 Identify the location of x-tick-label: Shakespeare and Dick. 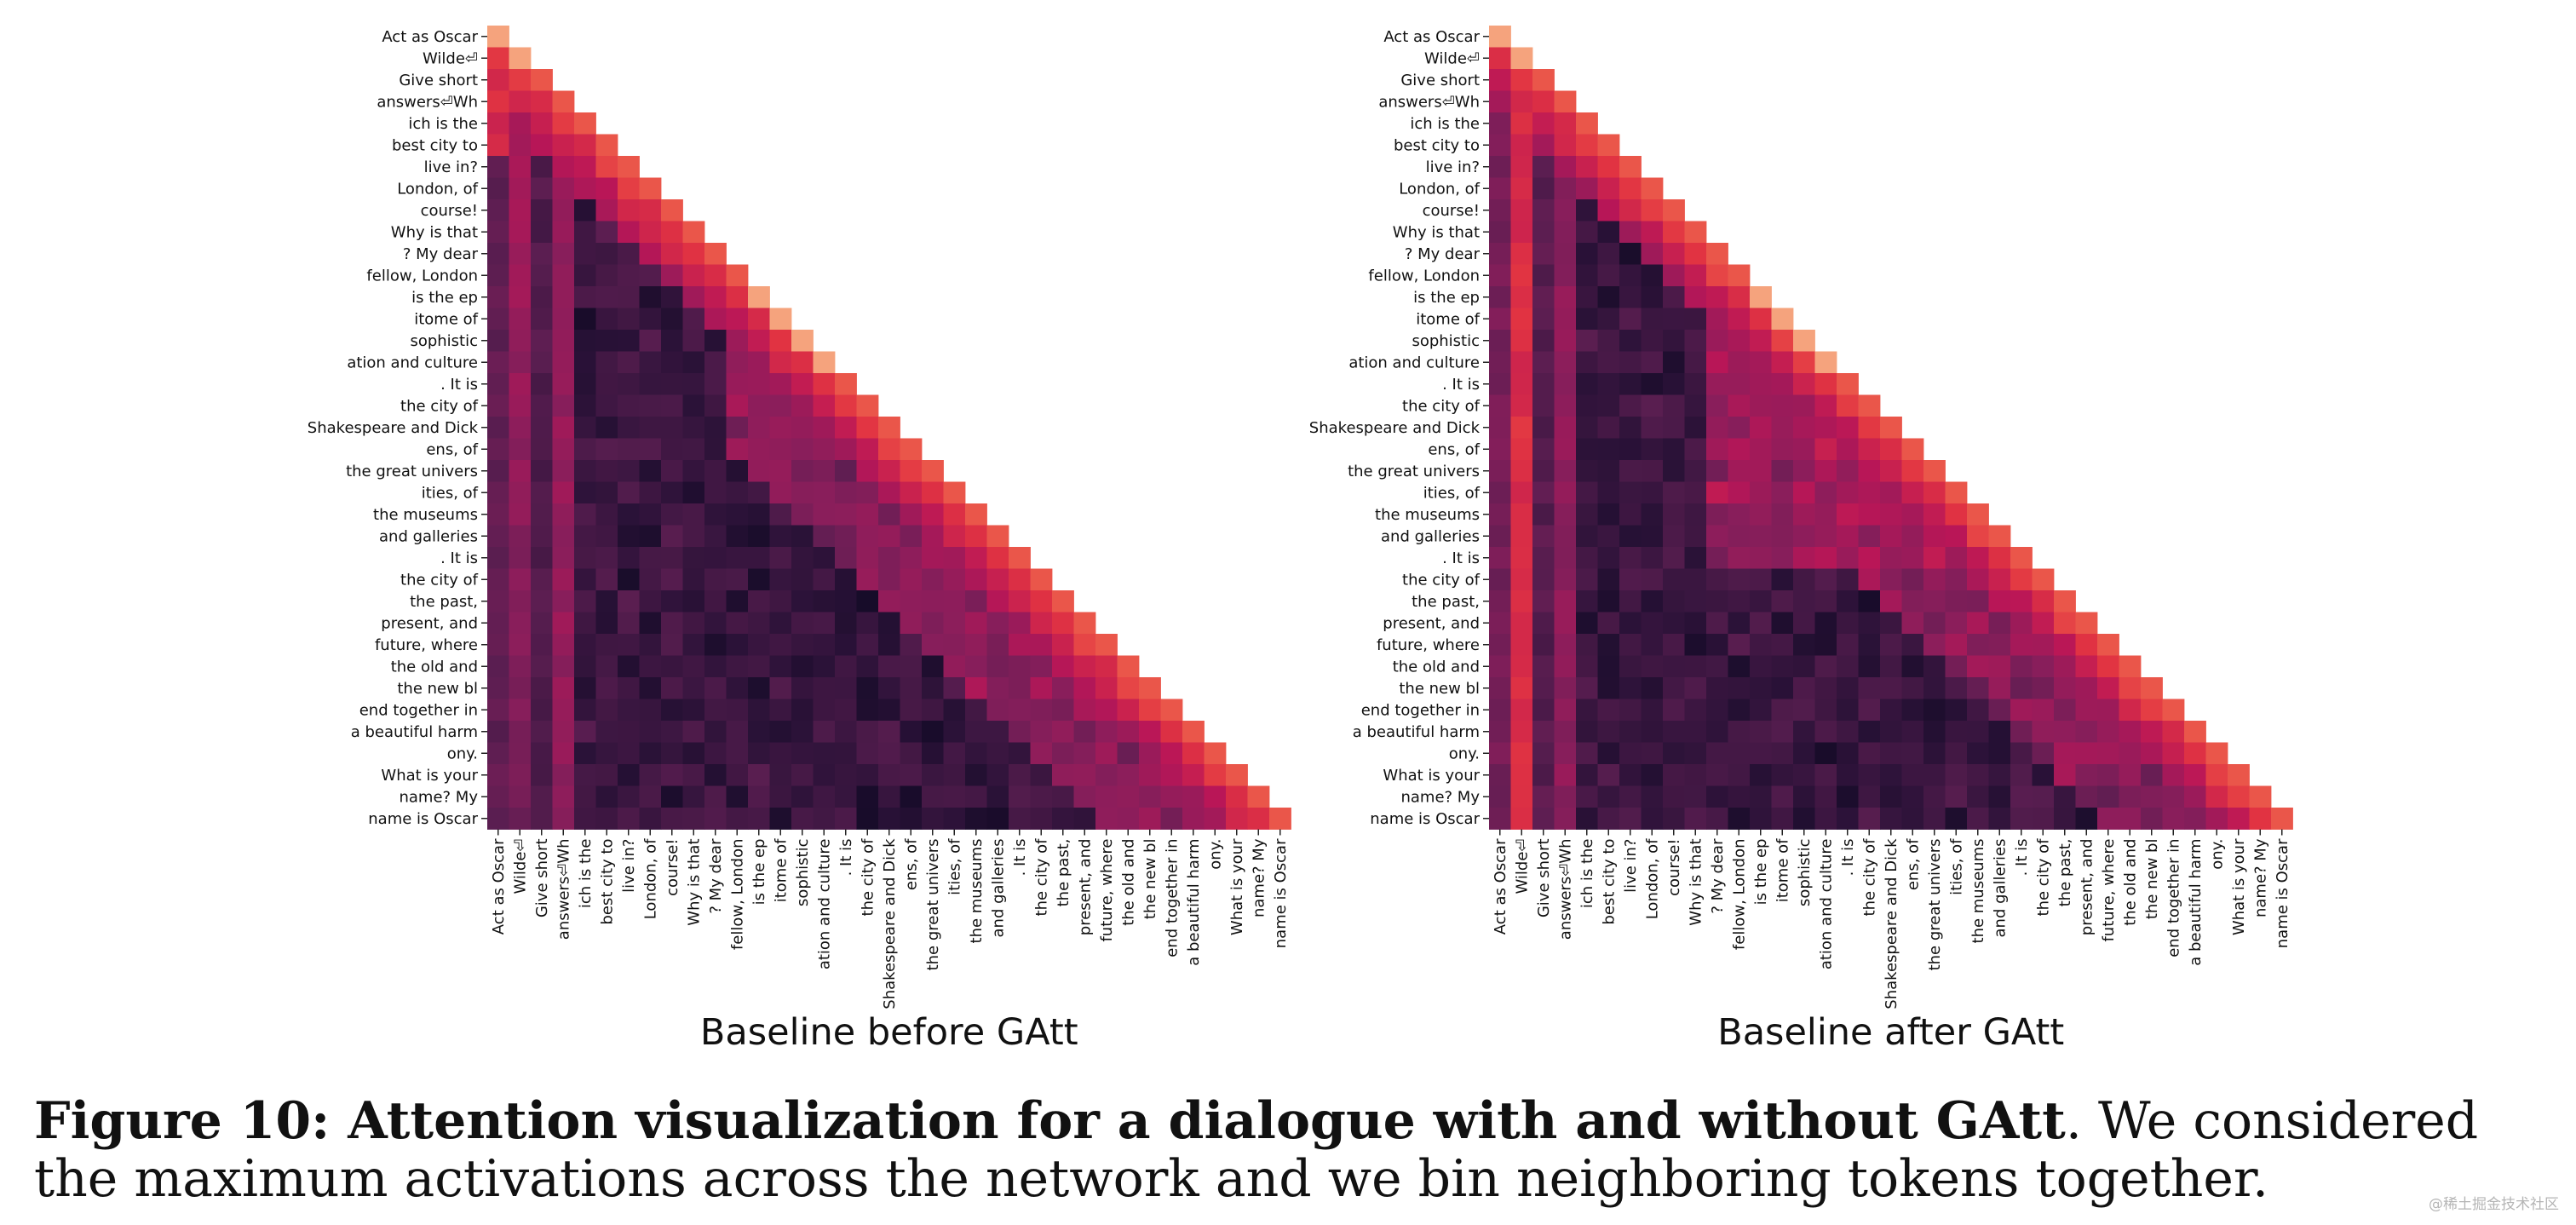
(1891, 923).